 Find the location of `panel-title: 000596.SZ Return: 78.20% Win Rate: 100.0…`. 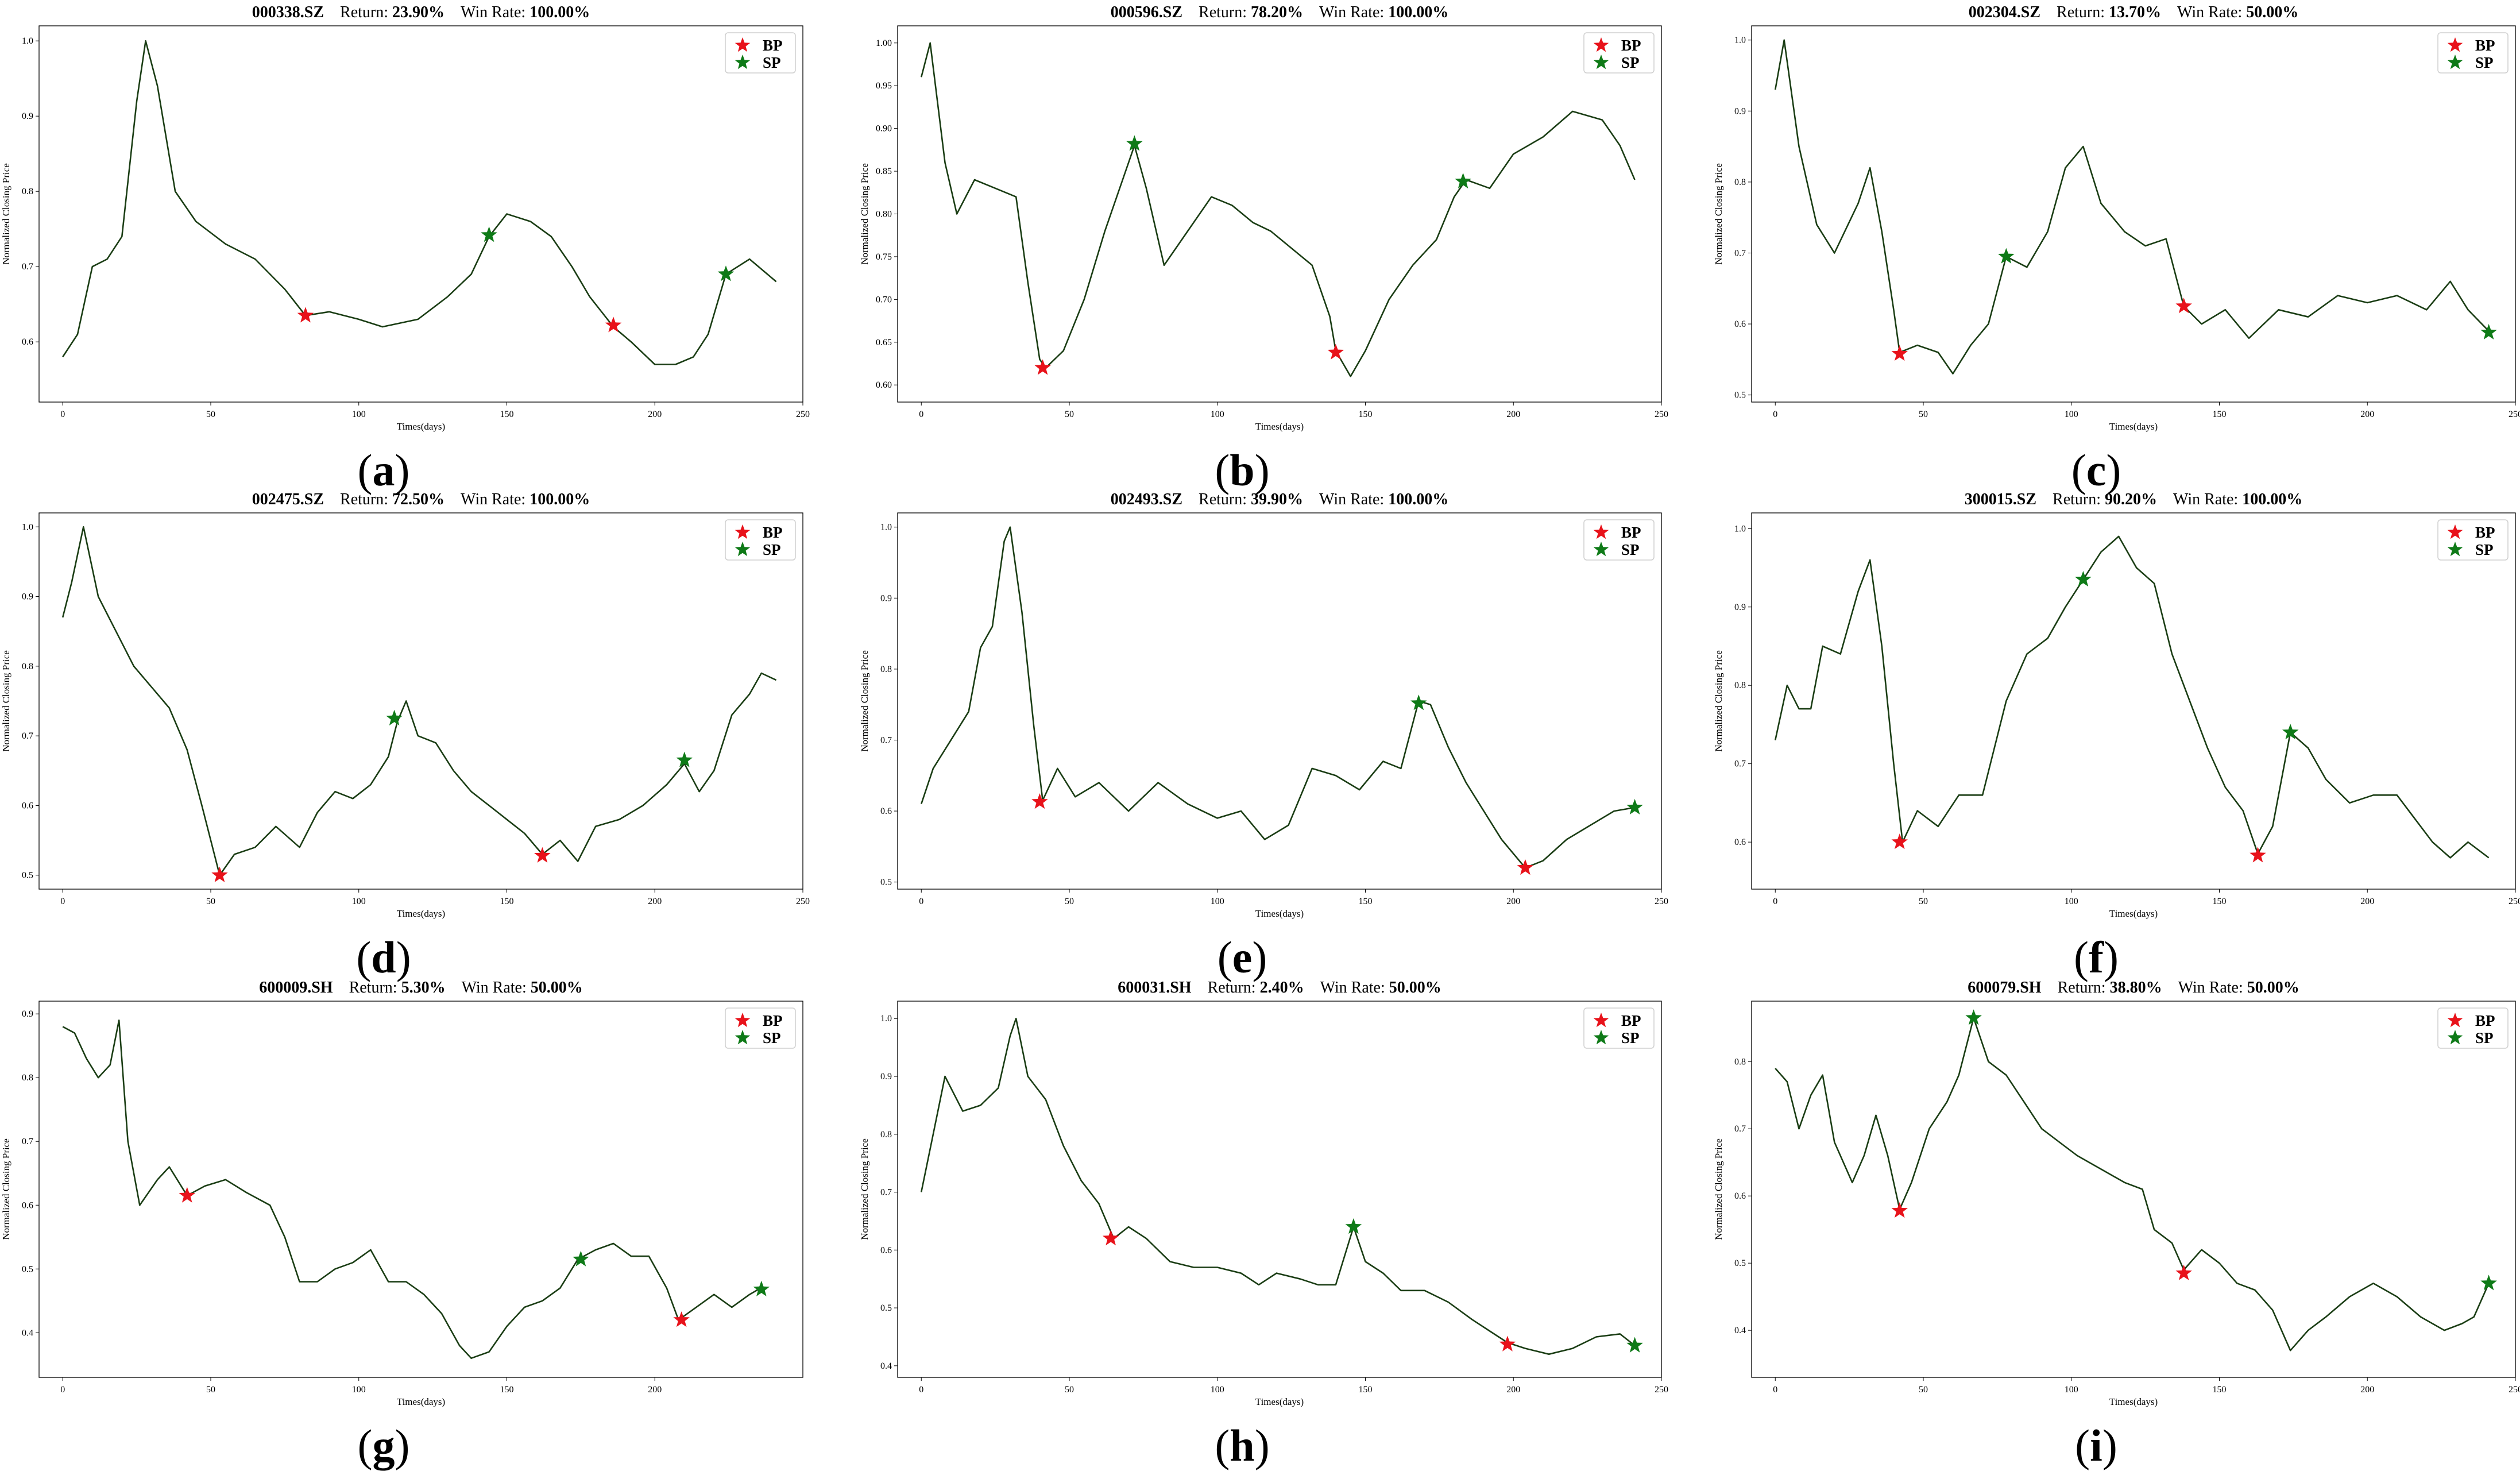

panel-title: 000596.SZ Return: 78.20% Win Rate: 100.0… is located at coordinates (1280, 12).